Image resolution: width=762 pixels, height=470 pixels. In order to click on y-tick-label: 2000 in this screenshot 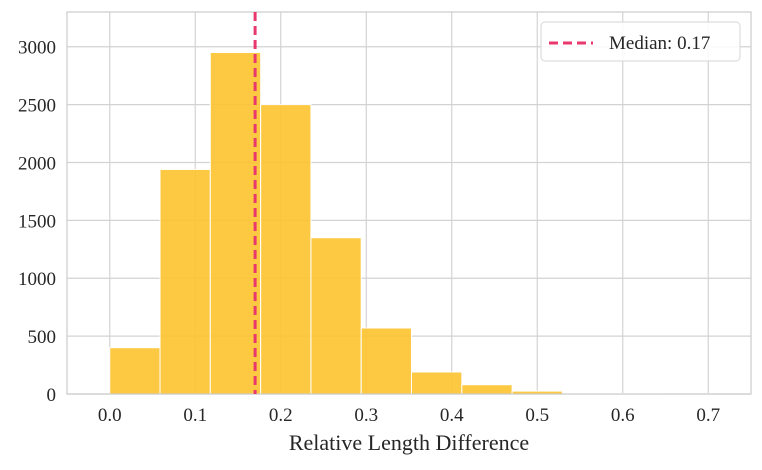, I will do `click(37, 163)`.